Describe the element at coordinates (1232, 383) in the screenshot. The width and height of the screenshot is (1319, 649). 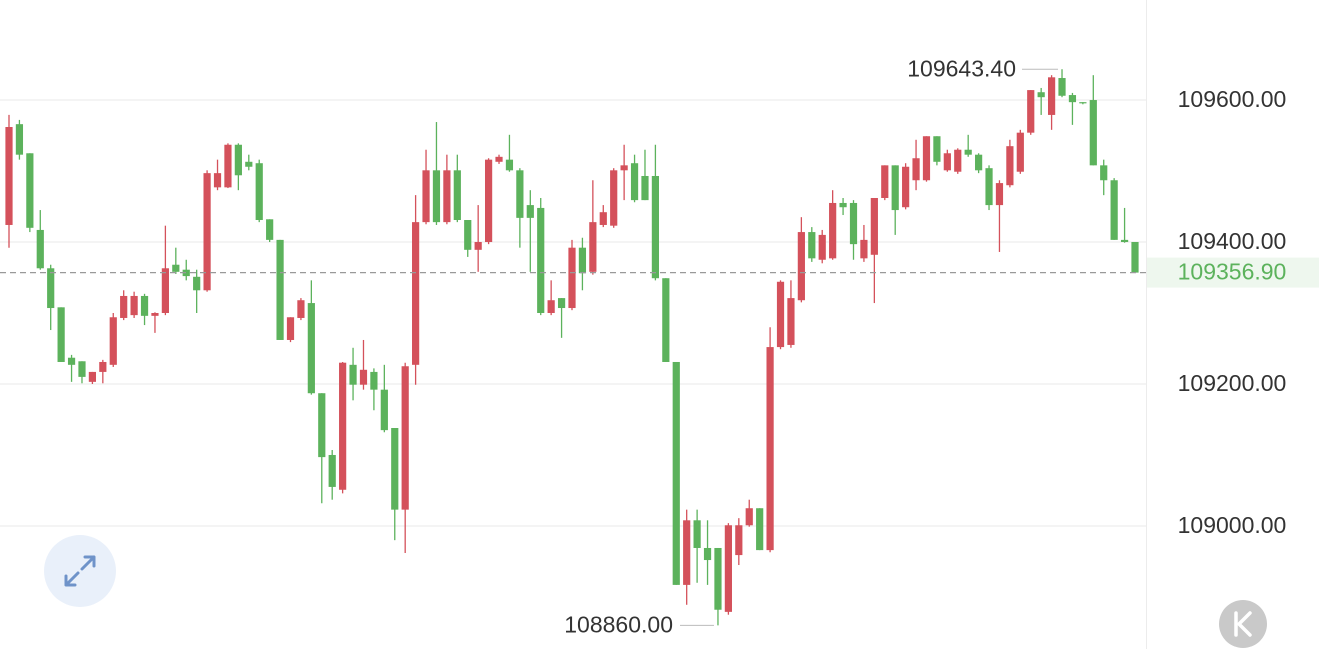
I see `y-tick-label: 109200.00` at that location.